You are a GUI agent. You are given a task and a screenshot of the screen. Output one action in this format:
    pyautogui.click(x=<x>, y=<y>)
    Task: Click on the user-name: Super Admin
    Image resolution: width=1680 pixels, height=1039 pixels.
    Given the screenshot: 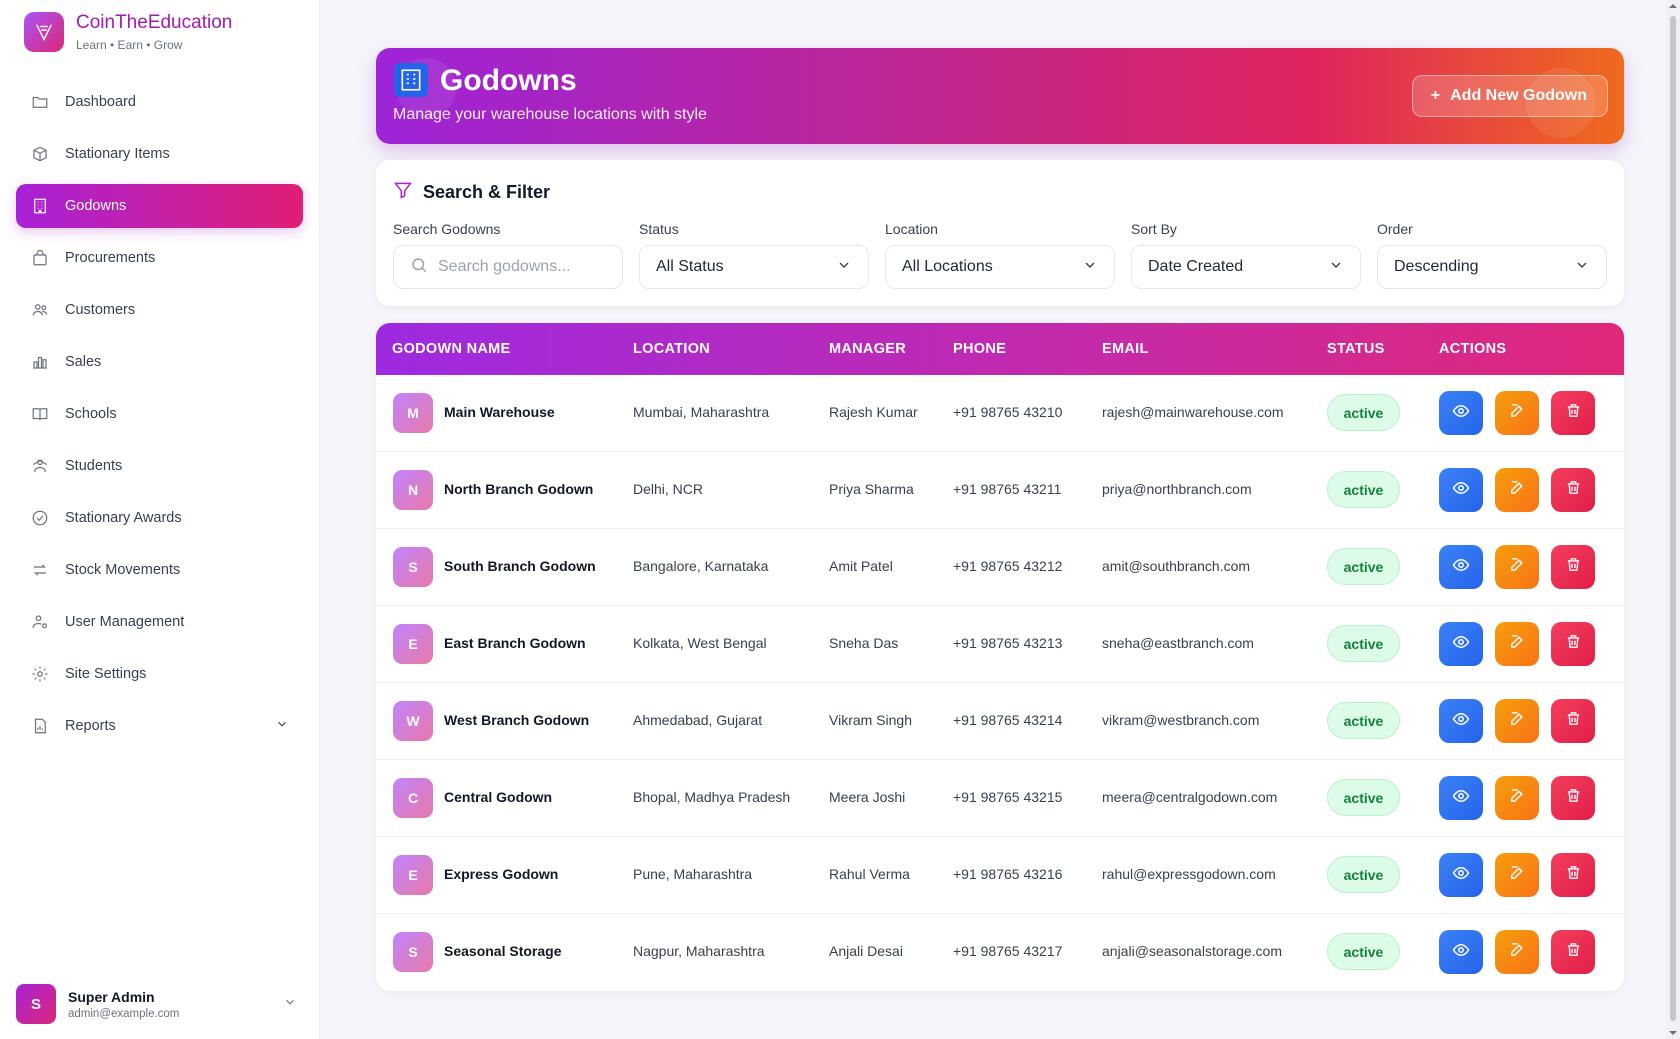 What is the action you would take?
    pyautogui.click(x=111, y=996)
    